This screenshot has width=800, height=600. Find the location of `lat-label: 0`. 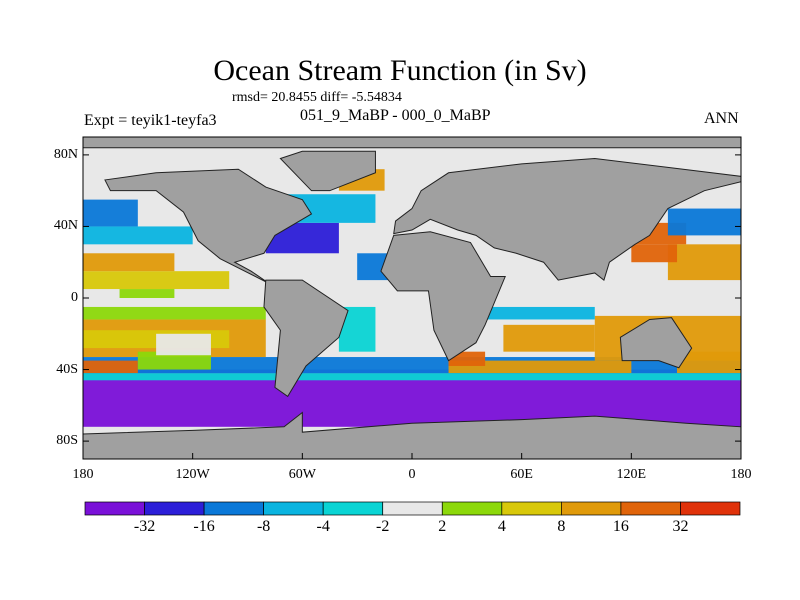

lat-label: 0 is located at coordinates (74, 297).